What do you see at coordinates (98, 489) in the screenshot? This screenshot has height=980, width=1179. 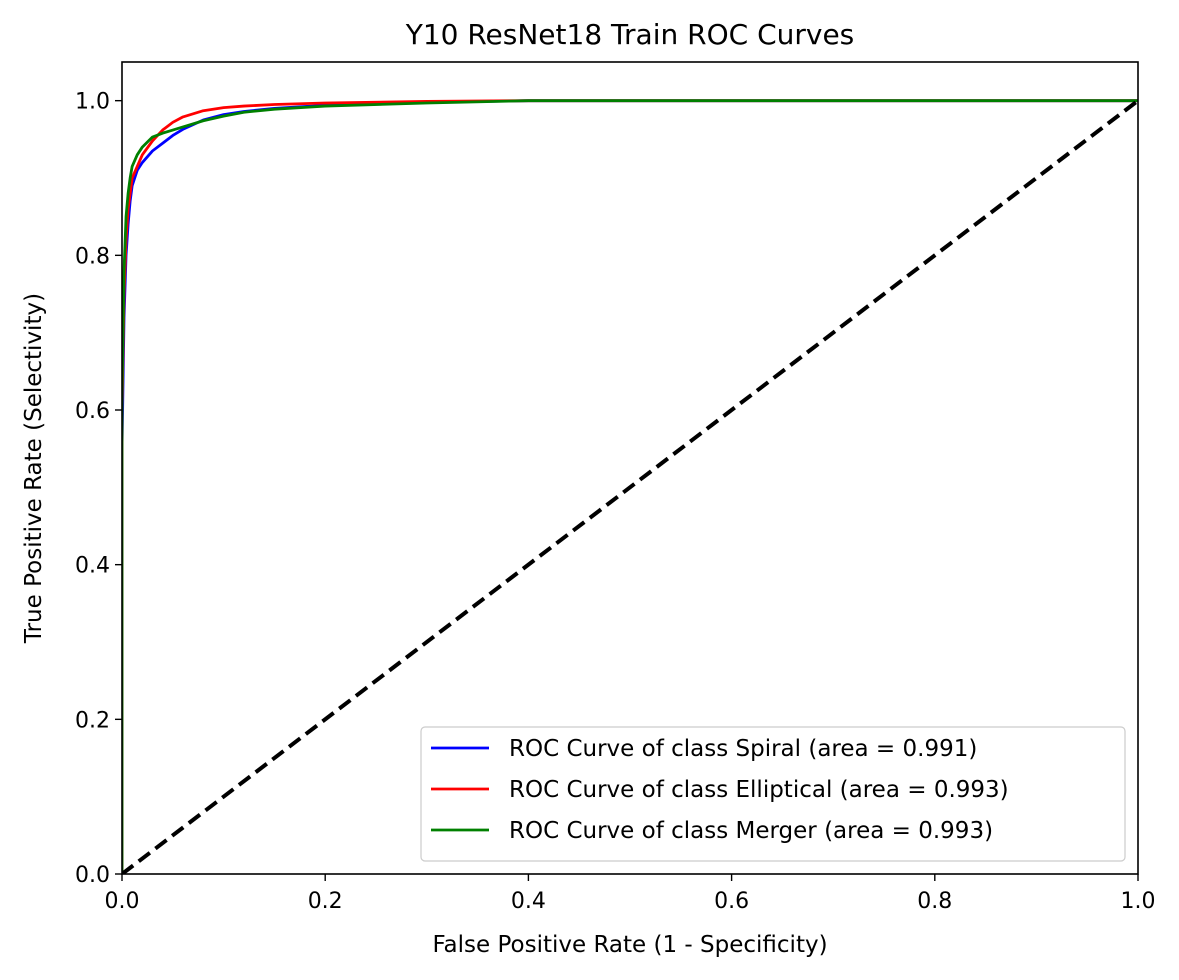 I see `y-axis-ticks: 0.0 0.2 0.4 0.6 0.8 1.0` at bounding box center [98, 489].